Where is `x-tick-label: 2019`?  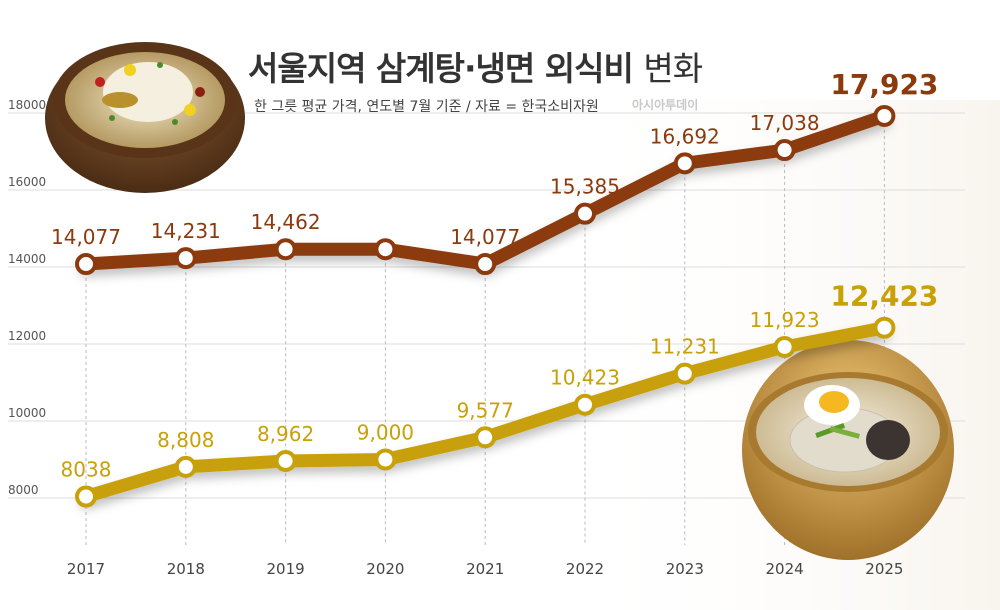 x-tick-label: 2019 is located at coordinates (286, 569).